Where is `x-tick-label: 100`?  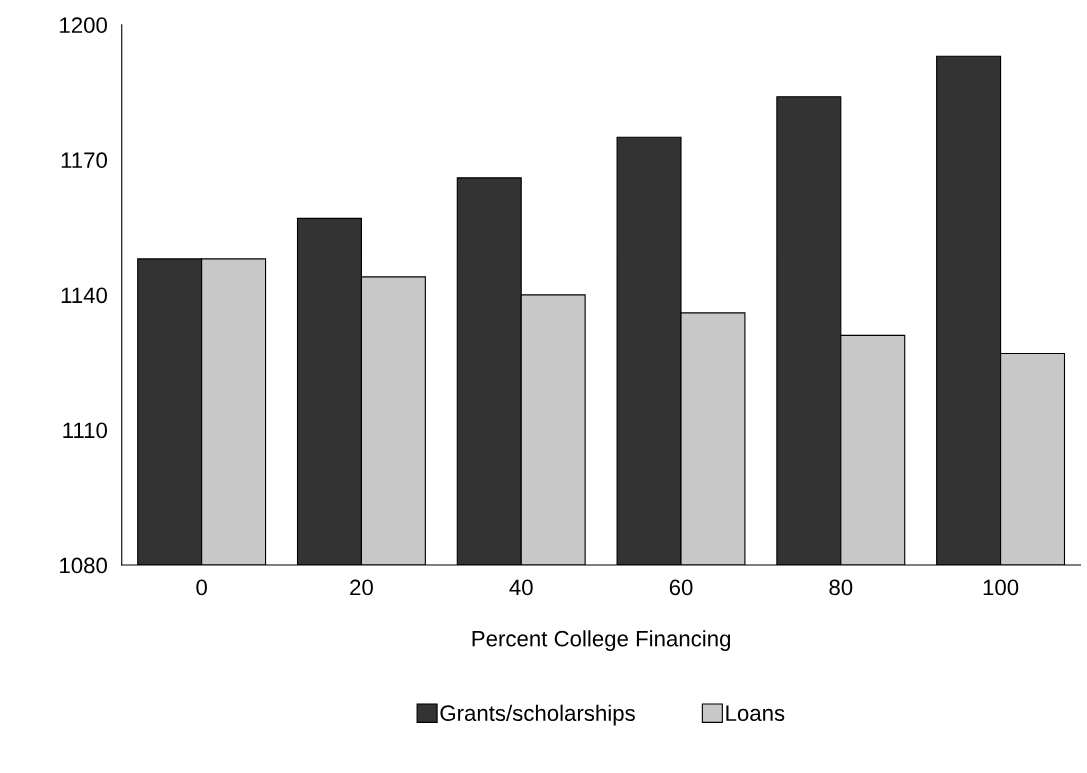
x-tick-label: 100 is located at coordinates (1001, 587).